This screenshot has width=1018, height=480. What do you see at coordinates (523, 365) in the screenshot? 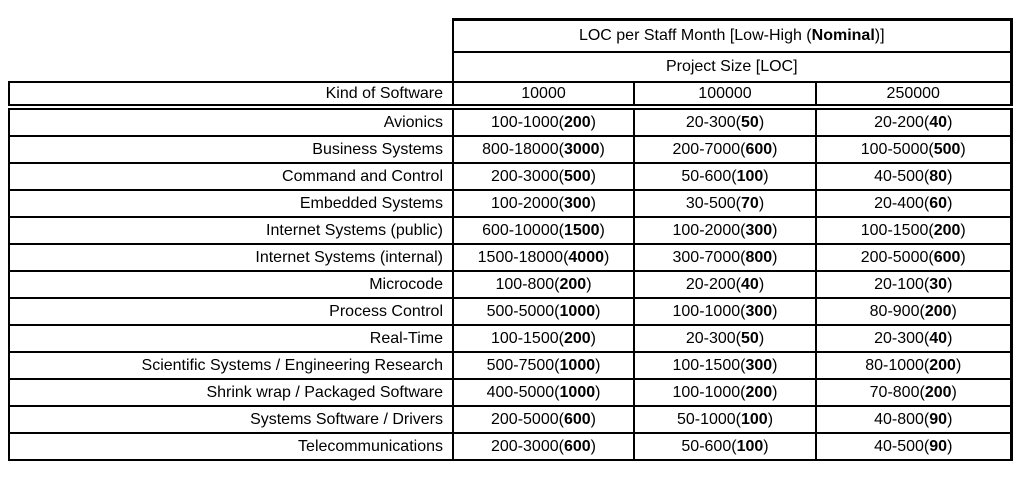
I see `loc-range: 500-7500(` at bounding box center [523, 365].